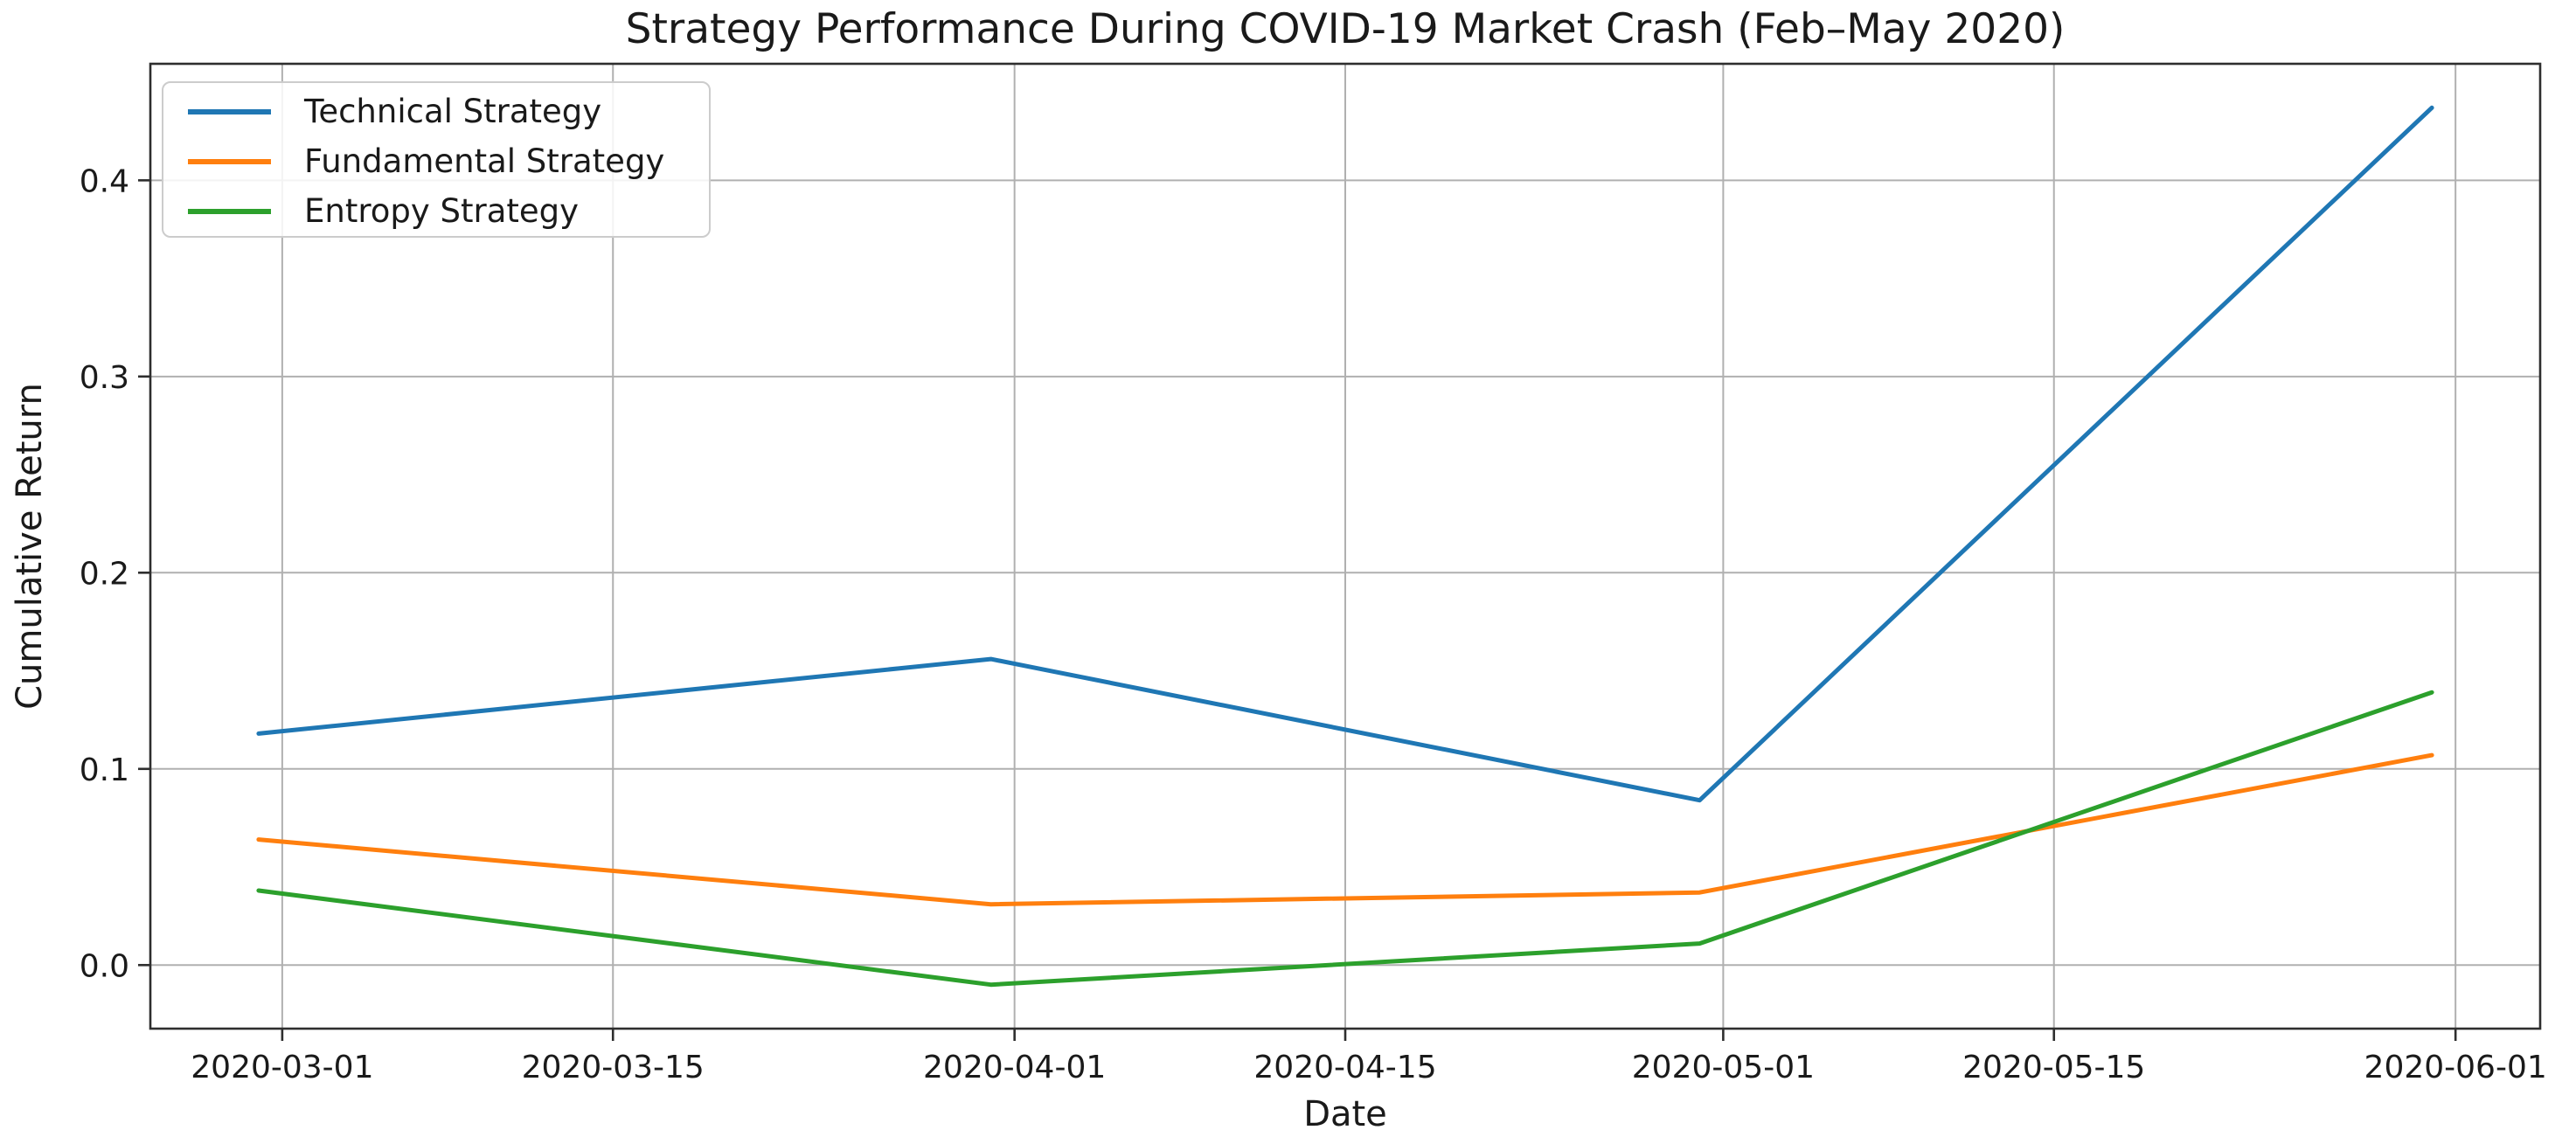 Image resolution: width=2576 pixels, height=1144 pixels. I want to click on x-tick-label: 2020-06-01, so click(2455, 1067).